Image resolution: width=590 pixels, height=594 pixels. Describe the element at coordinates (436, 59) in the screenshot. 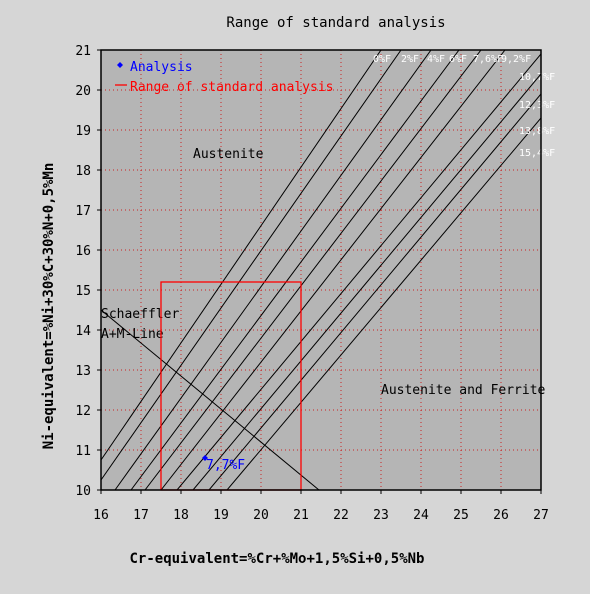

I see `ferrite-line-label: 4%F` at that location.